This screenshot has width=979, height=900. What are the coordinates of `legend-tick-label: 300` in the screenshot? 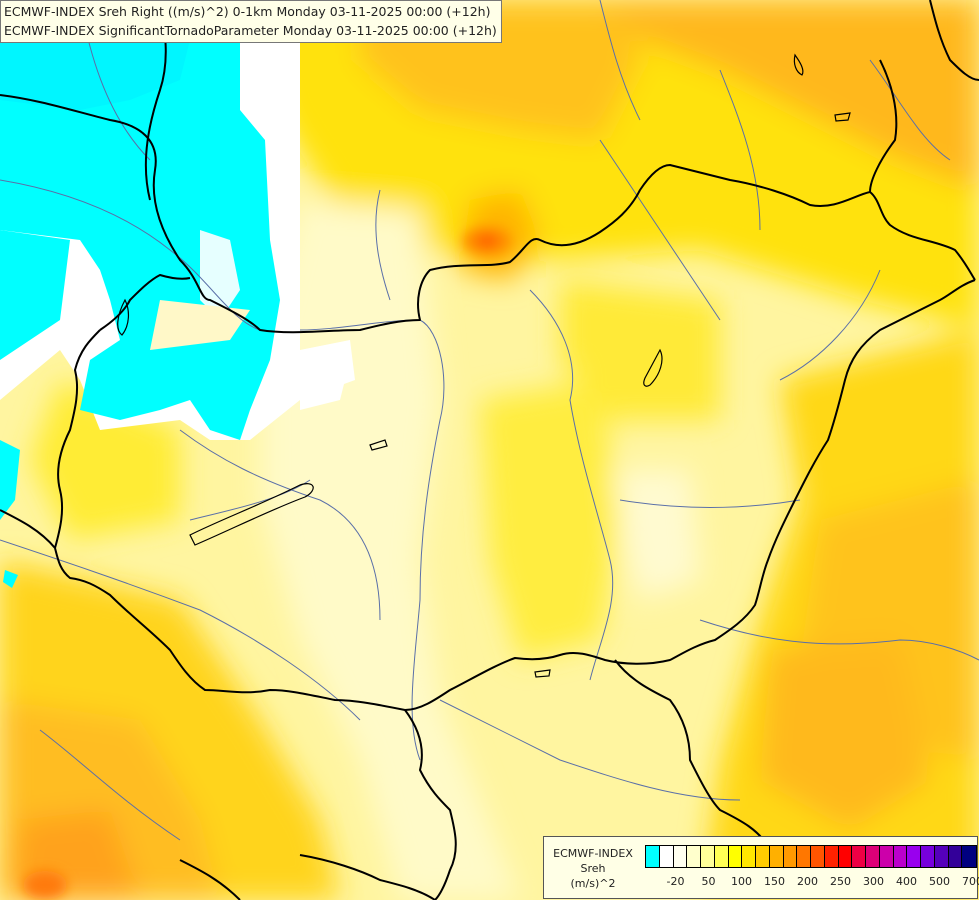 It's located at (873, 881).